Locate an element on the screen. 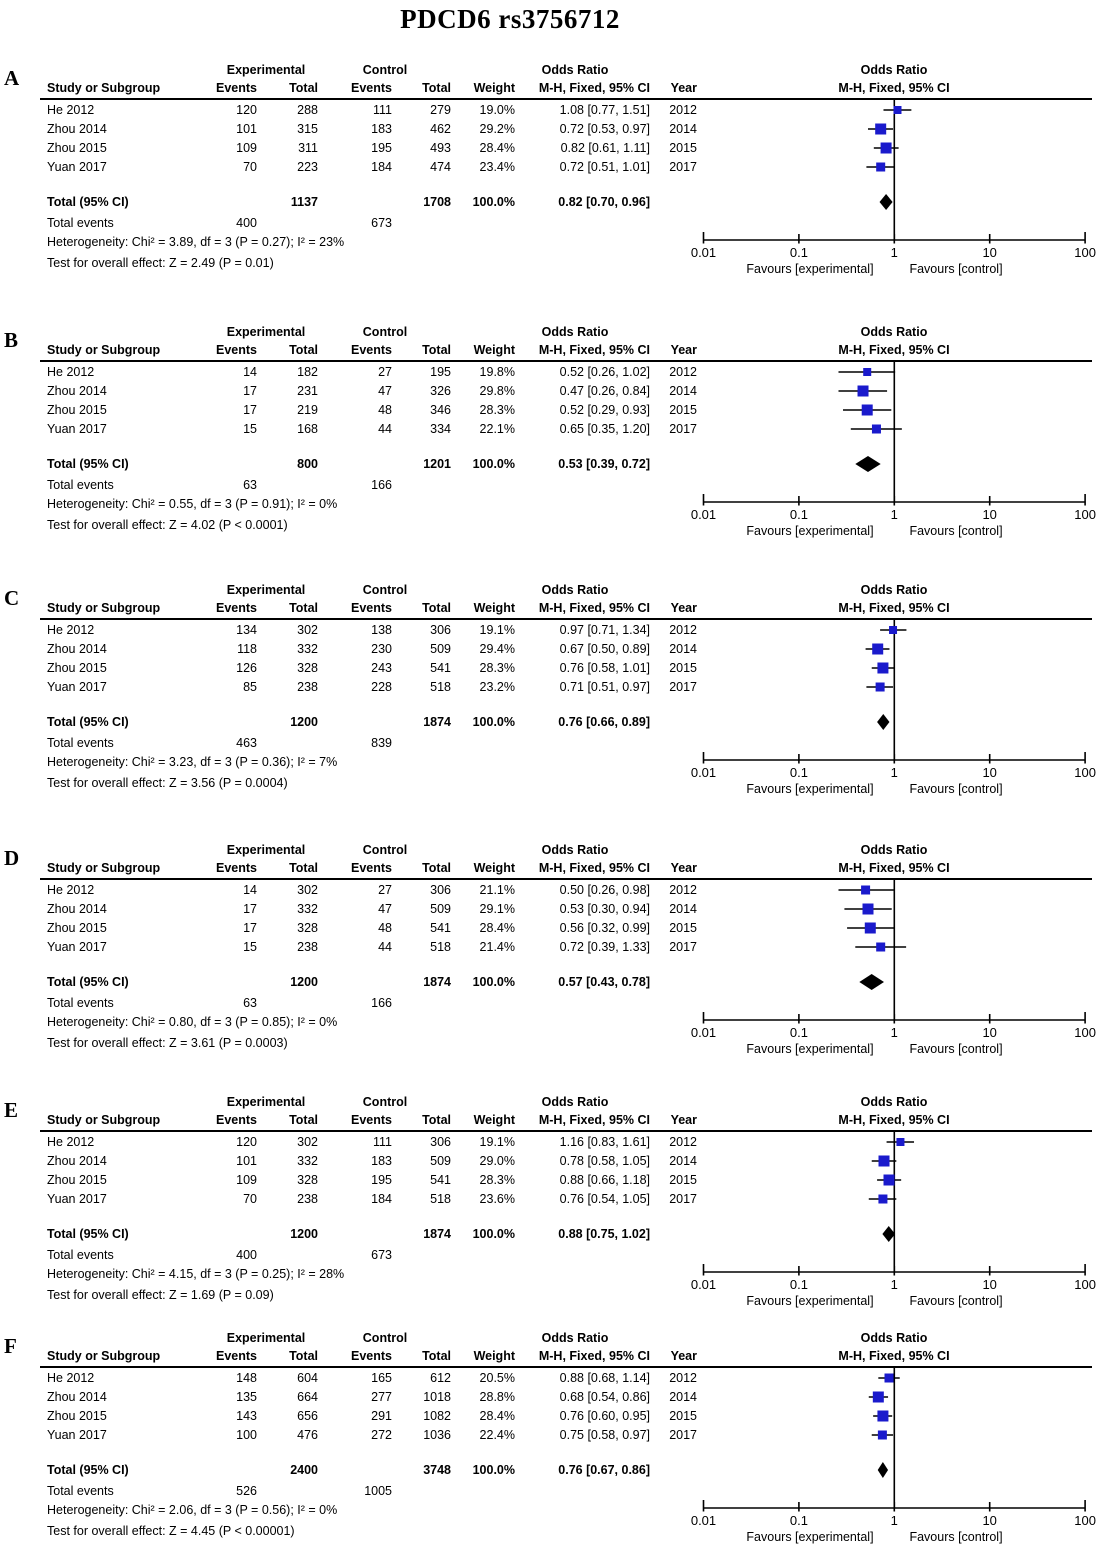  total-events-exp: 400 is located at coordinates (246, 1255).